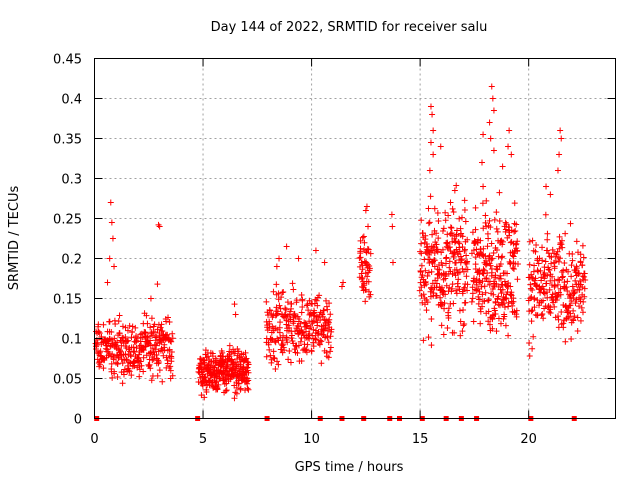 The image size is (640, 480). What do you see at coordinates (71, 340) in the screenshot?
I see `y-tick-label: 0.1` at bounding box center [71, 340].